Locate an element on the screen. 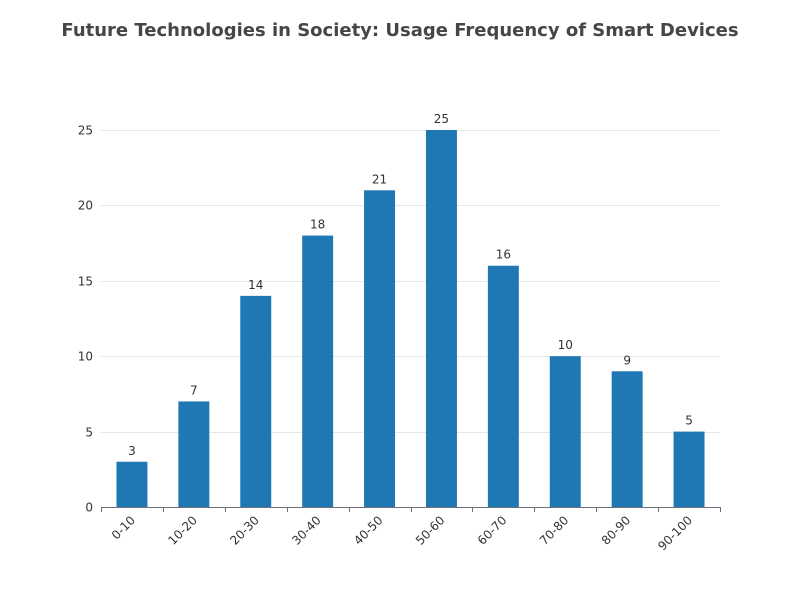 Image resolution: width=800 pixels, height=600 pixels. data-label: 25 is located at coordinates (441, 119).